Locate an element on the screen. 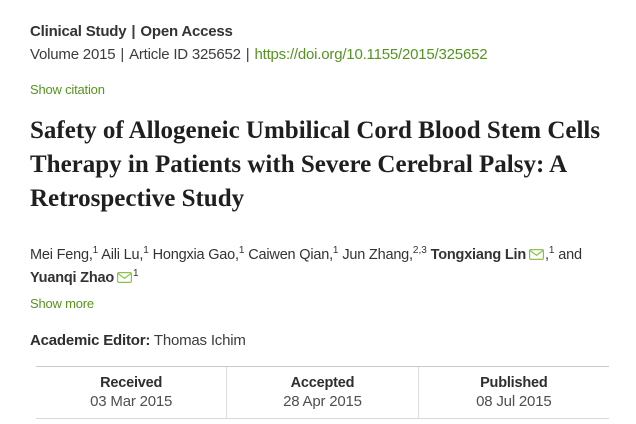 This screenshot has height=424, width=636. show-more-link: Show more is located at coordinates (62, 303).